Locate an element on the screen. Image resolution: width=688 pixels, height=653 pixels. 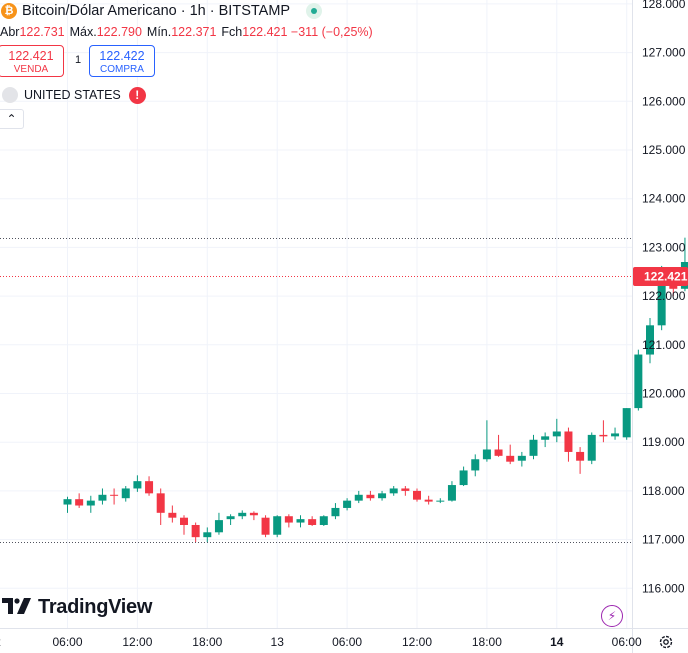
collapse-legend-button: ⌃ is located at coordinates (12, 119).